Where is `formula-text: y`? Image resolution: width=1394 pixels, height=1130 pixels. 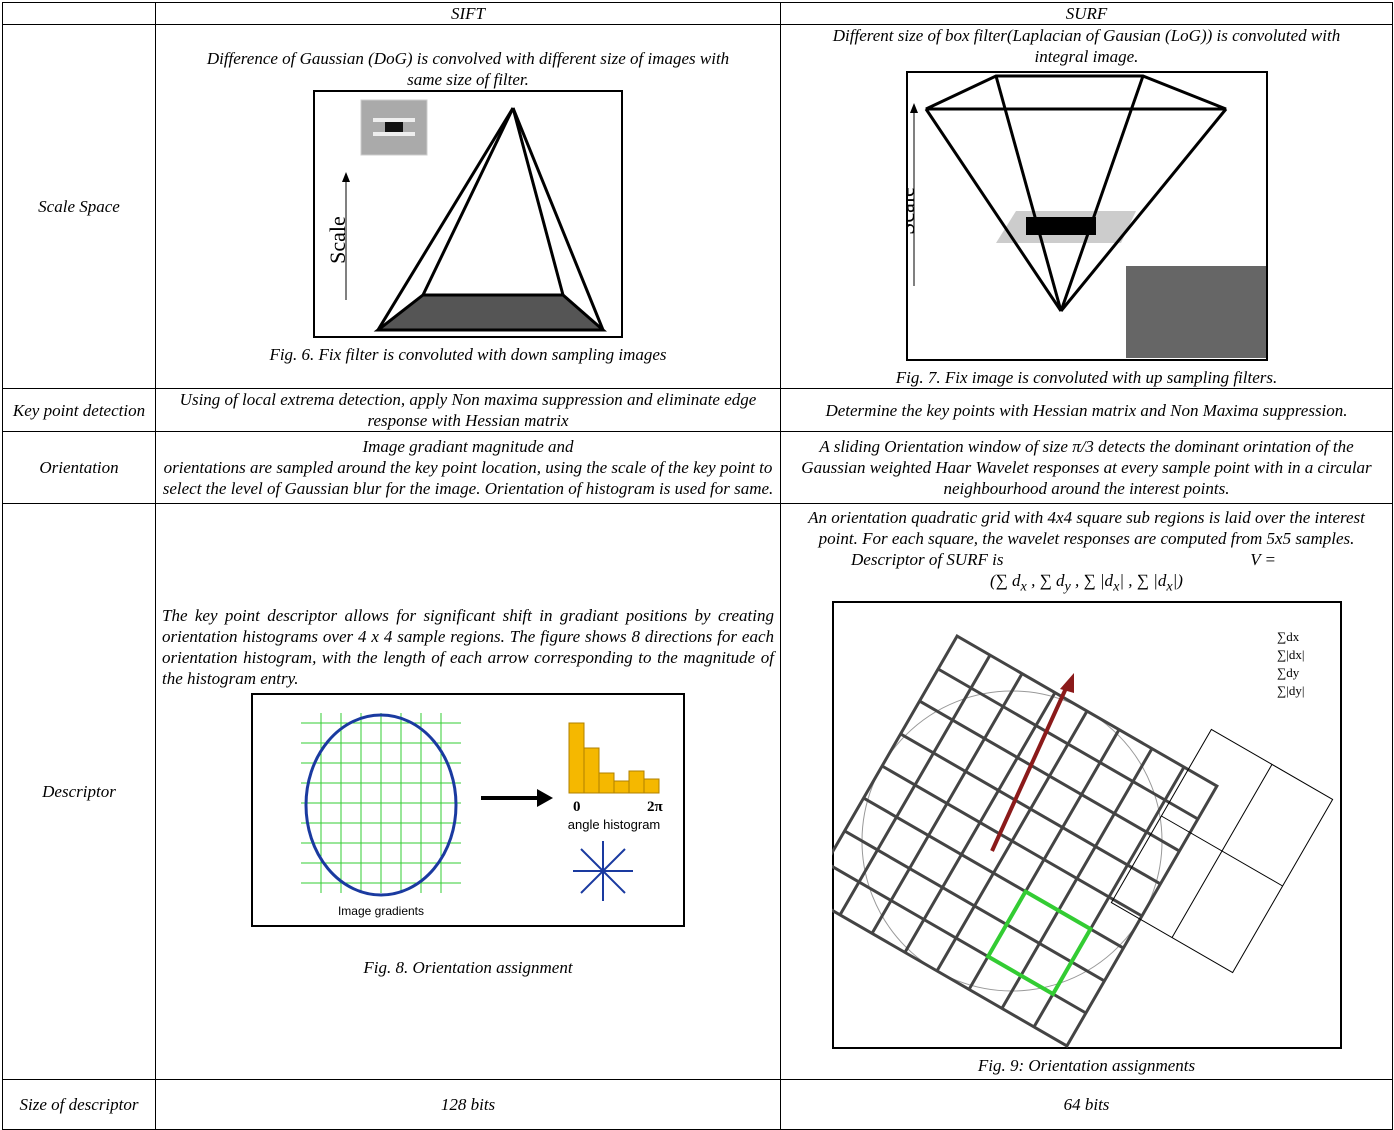 formula-text: y is located at coordinates (1067, 586).